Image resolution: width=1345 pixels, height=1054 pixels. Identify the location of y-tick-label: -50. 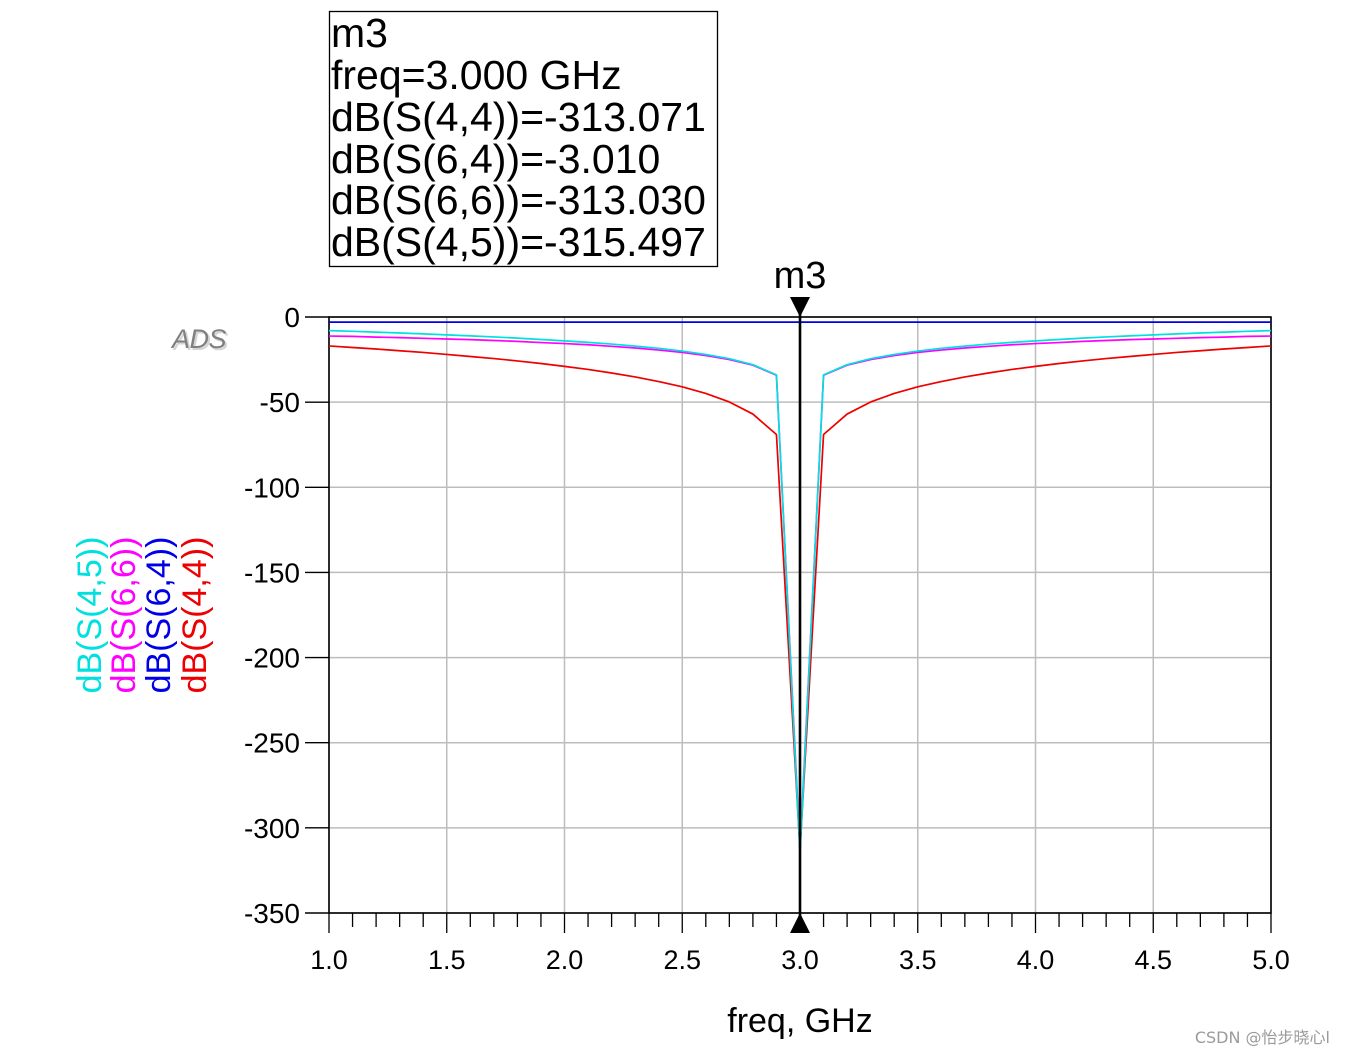
(280, 402).